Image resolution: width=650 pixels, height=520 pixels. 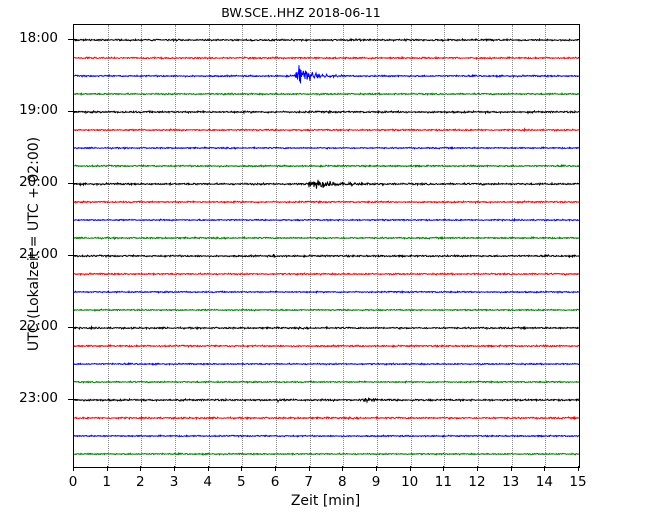 I want to click on trace-row-2015, so click(x=326, y=202).